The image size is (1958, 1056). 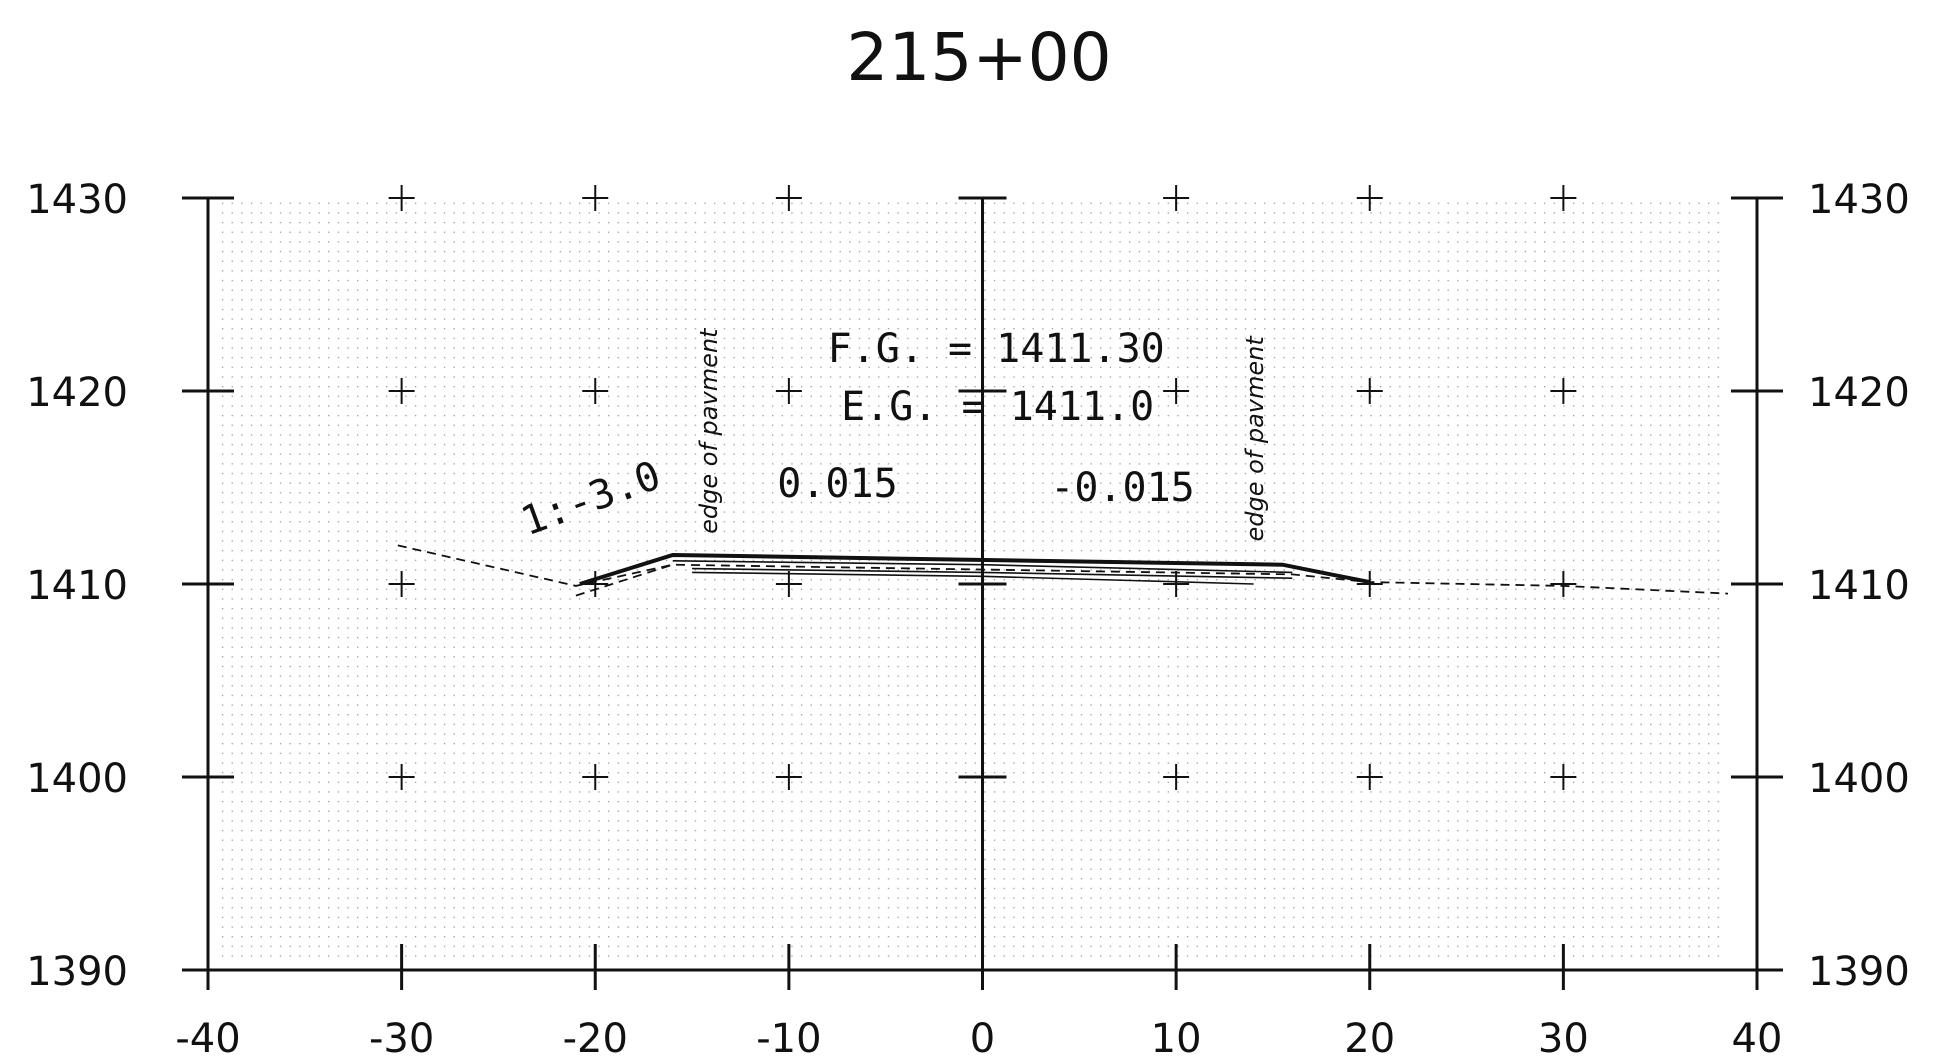 What do you see at coordinates (77, 779) in the screenshot?
I see `y-tick-label-left: 1400` at bounding box center [77, 779].